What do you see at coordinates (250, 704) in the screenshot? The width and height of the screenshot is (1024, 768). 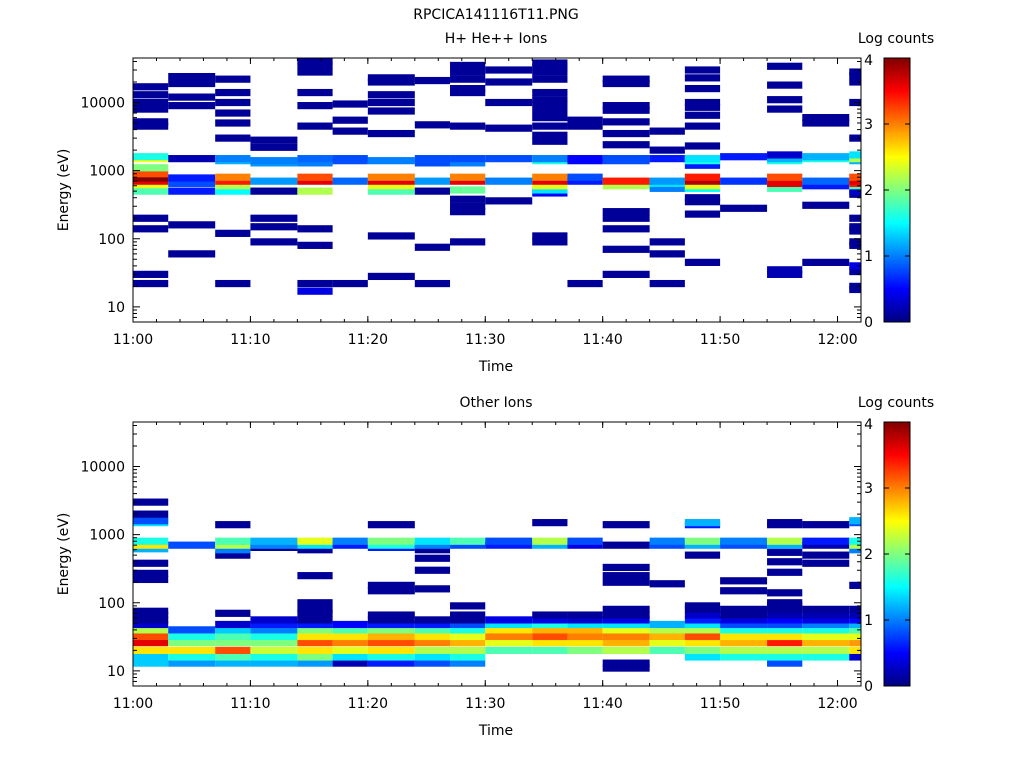 I see `x-tick-label: 11:10` at bounding box center [250, 704].